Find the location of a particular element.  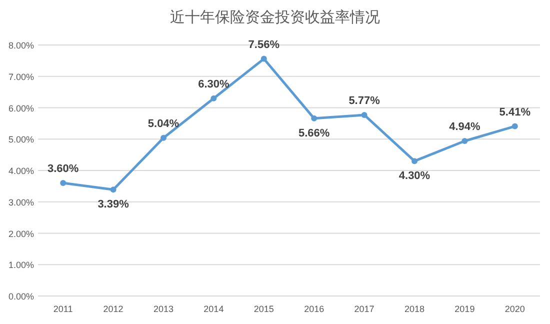

data-label: 5.41% is located at coordinates (515, 112).